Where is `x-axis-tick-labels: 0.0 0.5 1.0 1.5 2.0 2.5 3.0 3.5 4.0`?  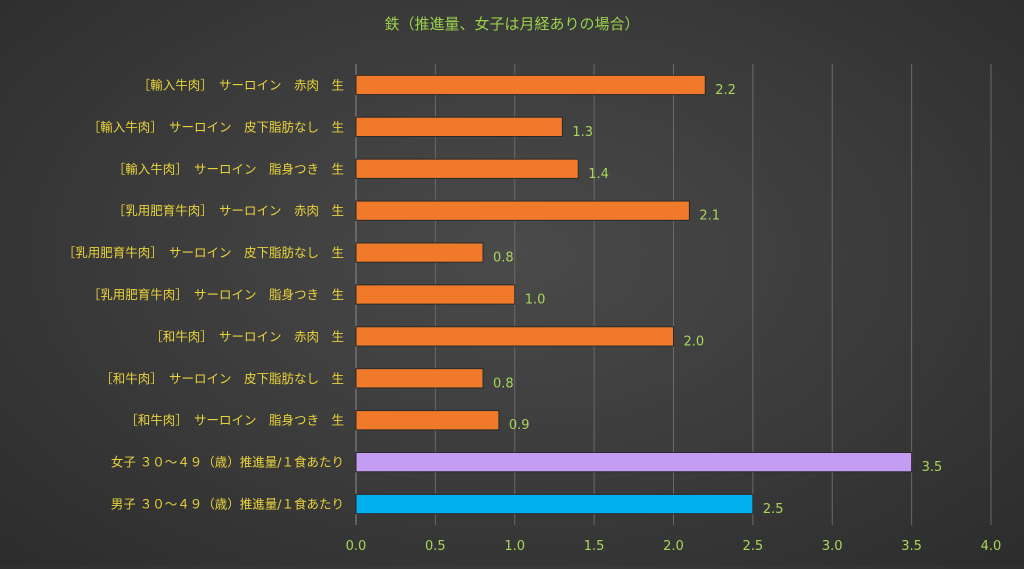 x-axis-tick-labels: 0.0 0.5 1.0 1.5 2.0 2.5 3.0 3.5 4.0 is located at coordinates (674, 546).